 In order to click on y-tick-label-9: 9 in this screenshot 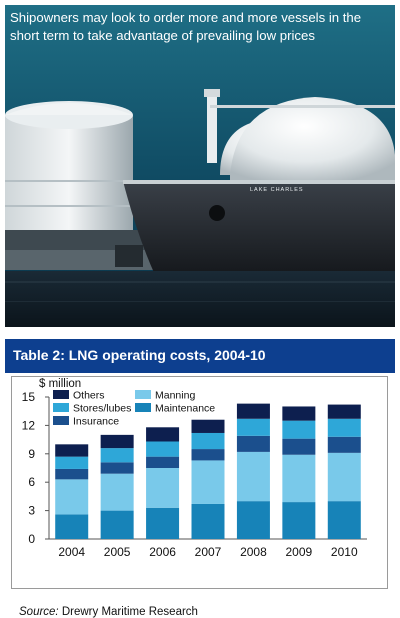, I will do `click(31, 454)`.